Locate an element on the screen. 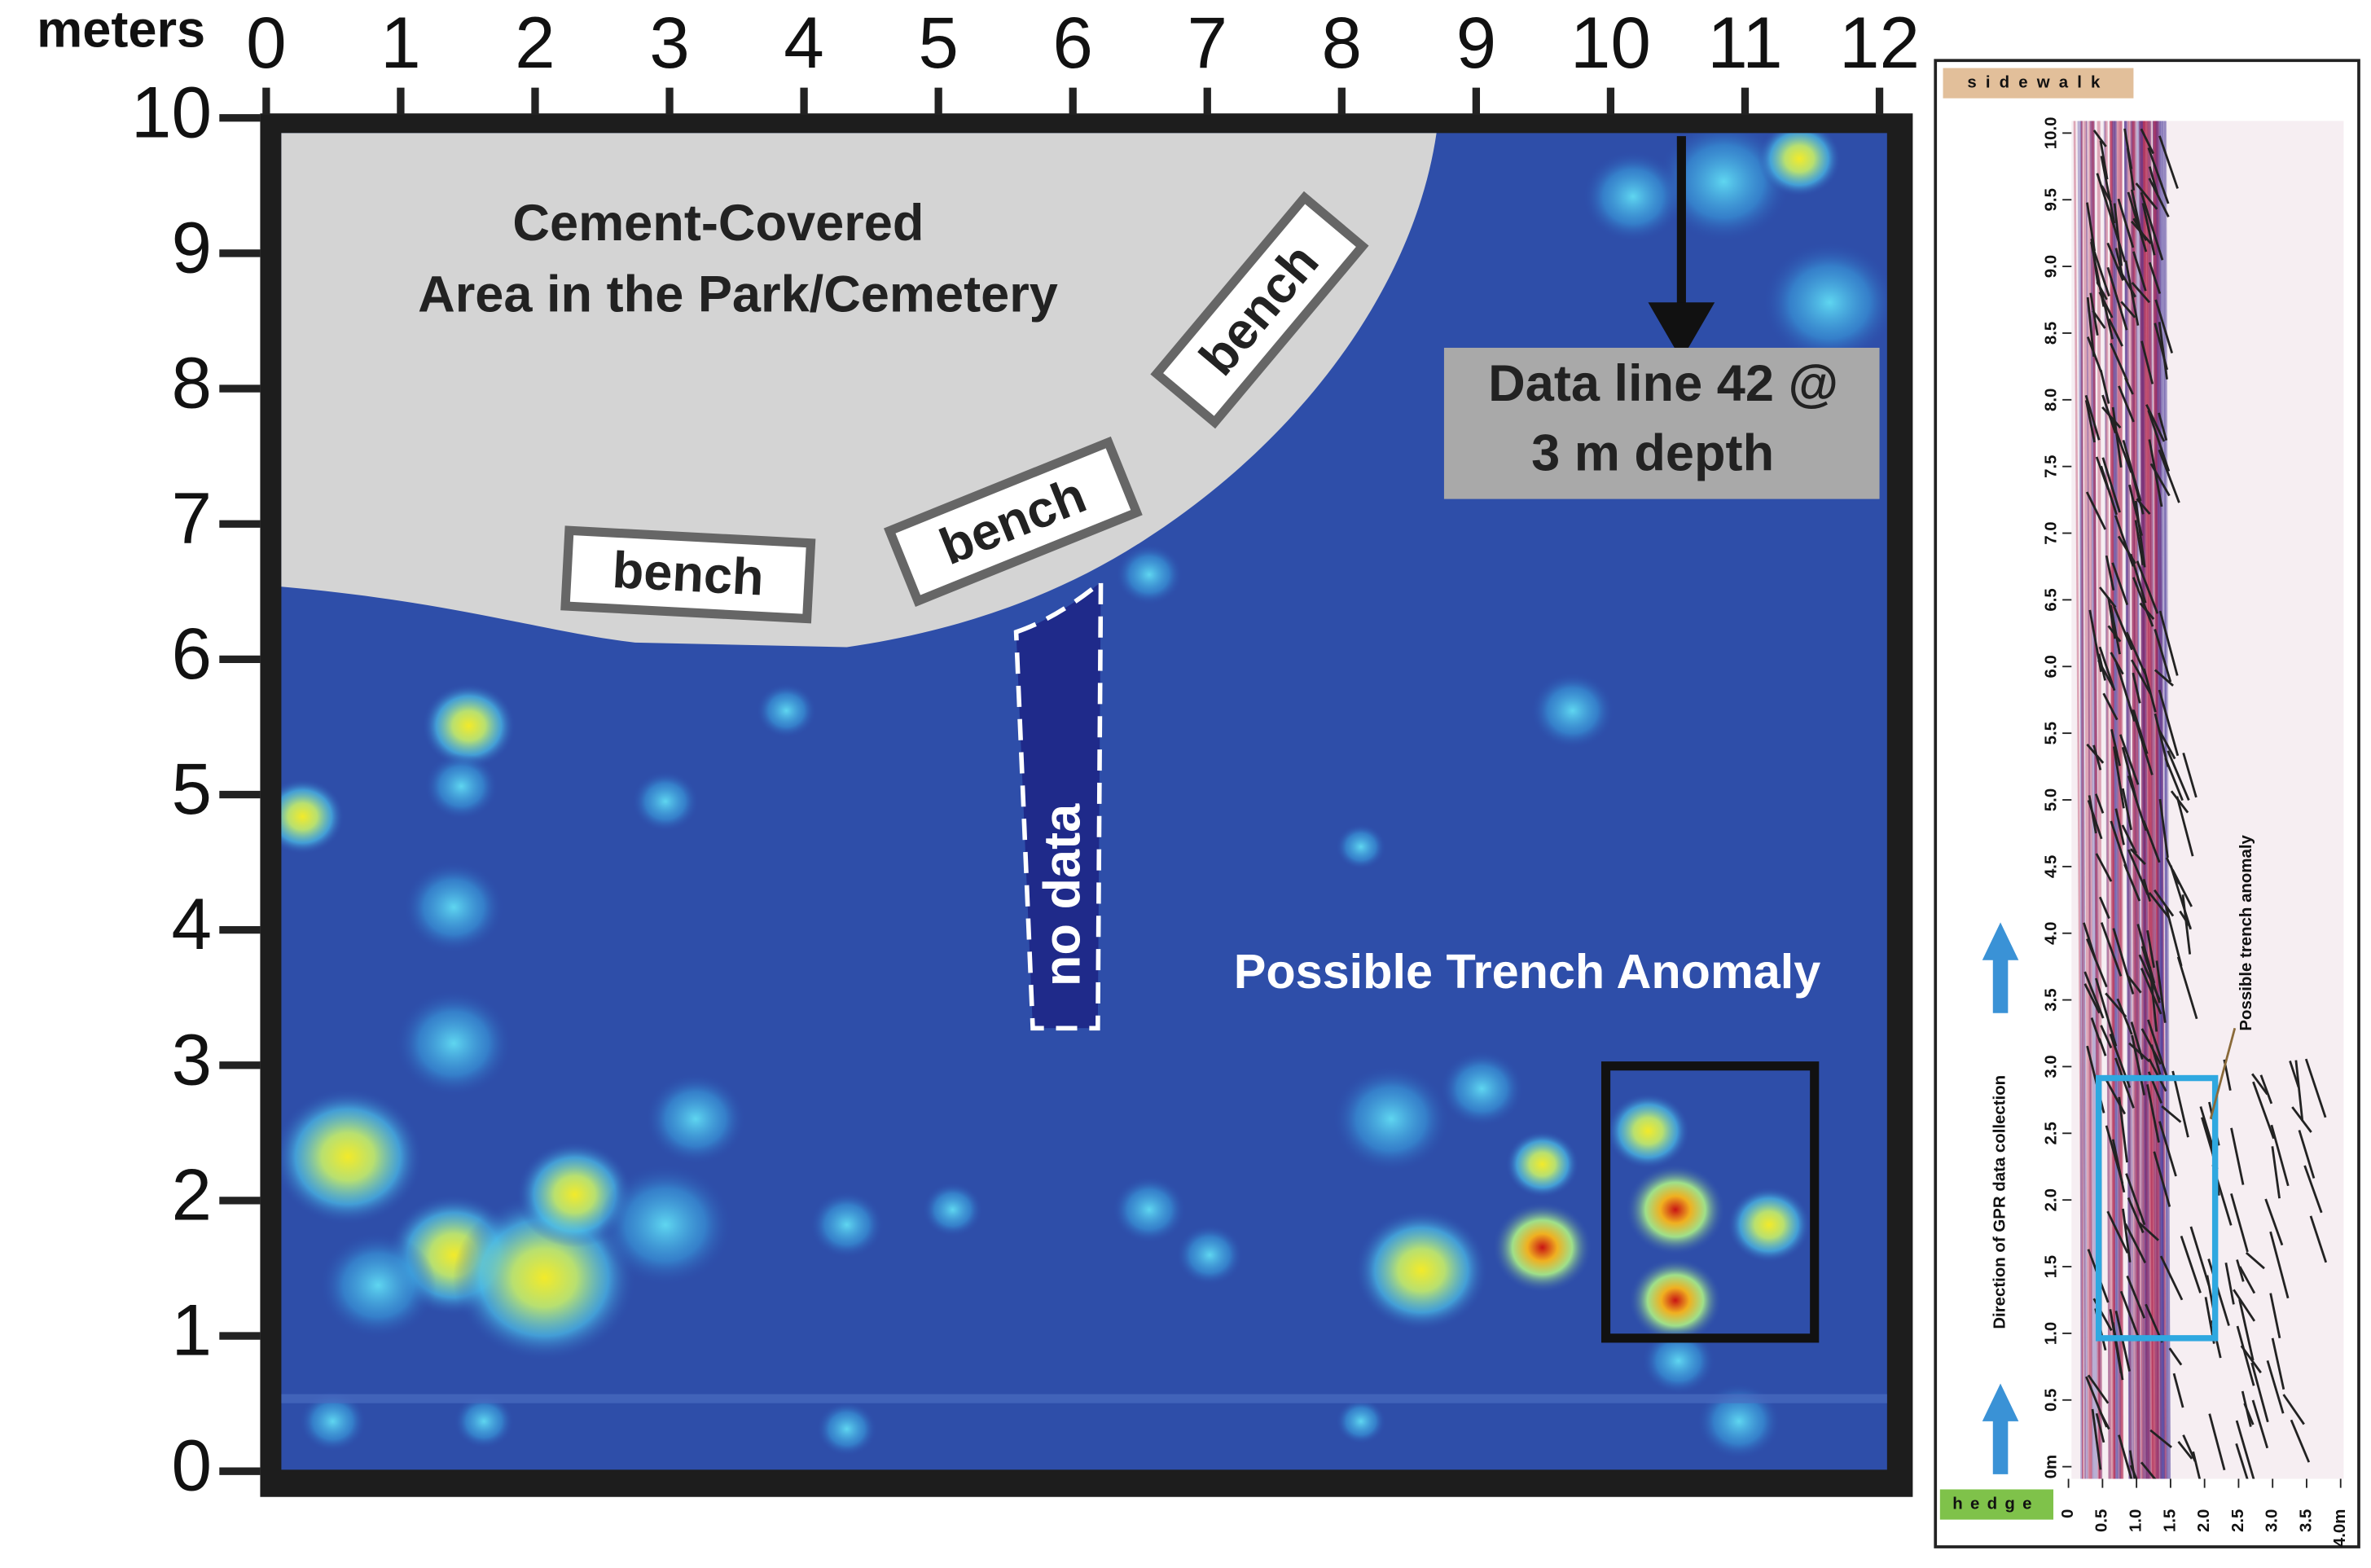 This screenshot has height=1568, width=2371. no-data-label: no data is located at coordinates (1062, 894).